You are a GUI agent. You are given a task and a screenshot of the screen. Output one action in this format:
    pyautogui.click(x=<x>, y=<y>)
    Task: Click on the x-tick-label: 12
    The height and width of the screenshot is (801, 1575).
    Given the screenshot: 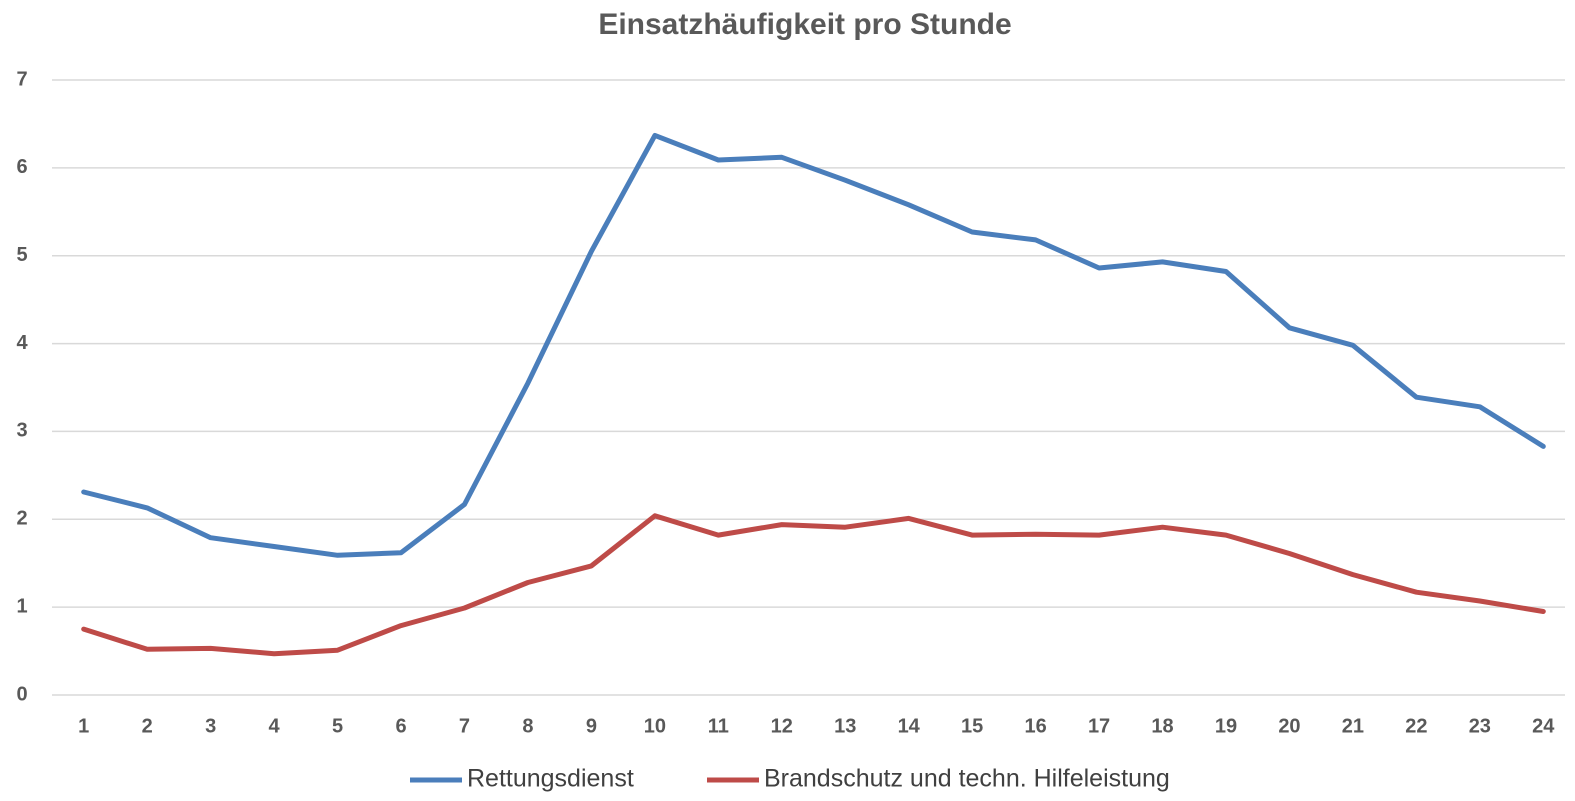 What is the action you would take?
    pyautogui.click(x=782, y=726)
    